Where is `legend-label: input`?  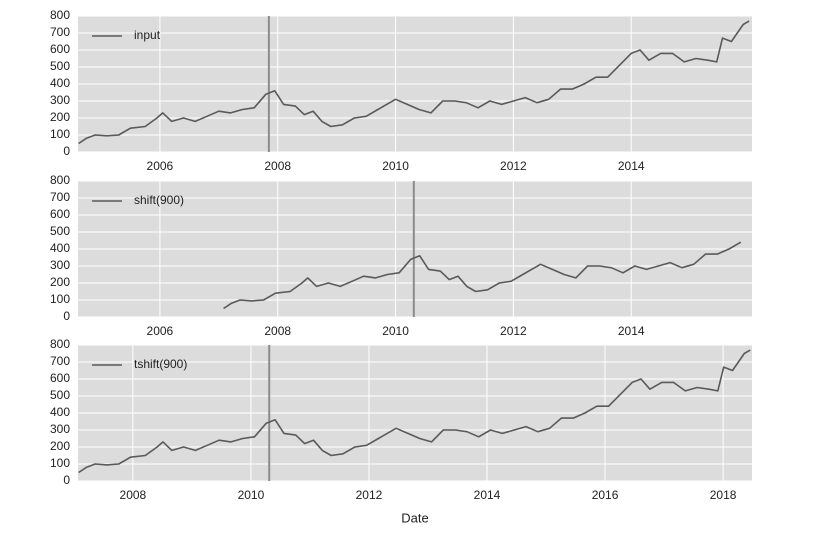
legend-label: input is located at coordinates (147, 35).